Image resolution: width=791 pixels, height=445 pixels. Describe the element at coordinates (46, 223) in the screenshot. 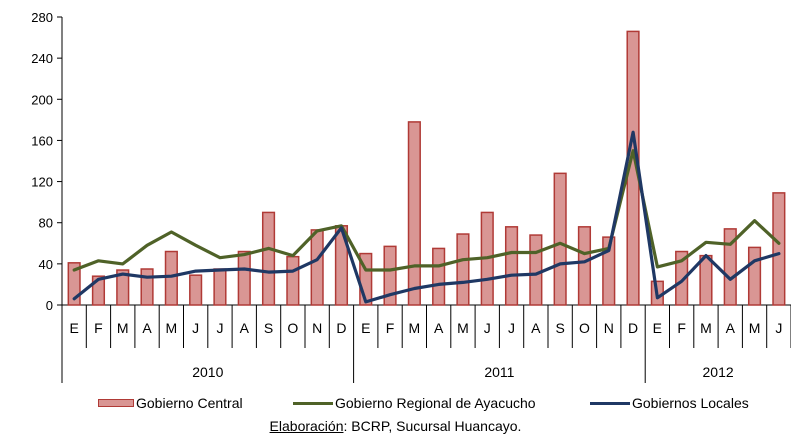

I see `y-tick-label: 80` at that location.